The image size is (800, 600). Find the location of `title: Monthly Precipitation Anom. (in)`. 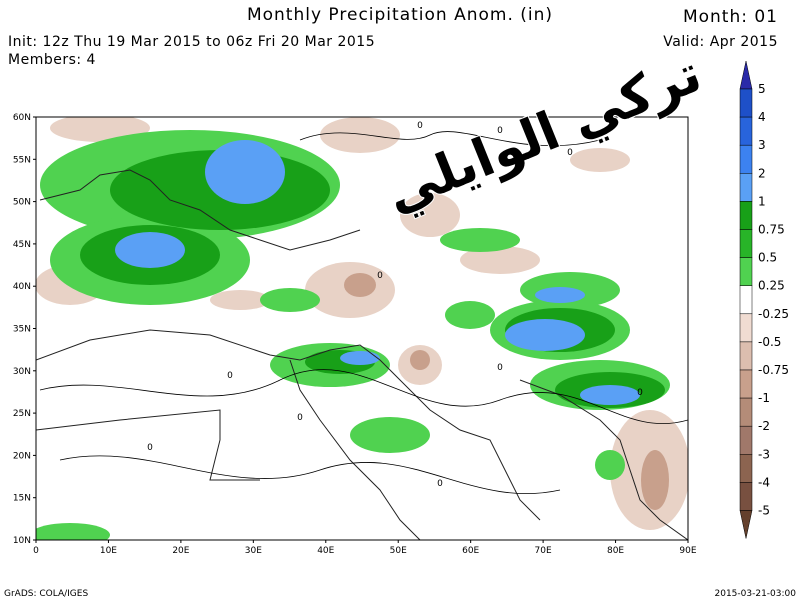

title: Monthly Precipitation Anom. (in) is located at coordinates (400, 15).